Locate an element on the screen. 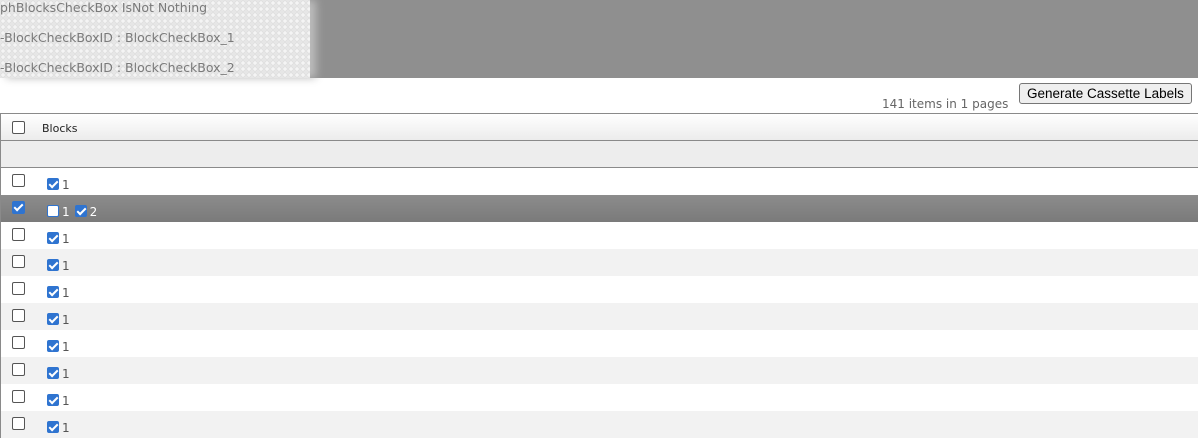 The image size is (1198, 438). block-option: 2 is located at coordinates (86, 210).